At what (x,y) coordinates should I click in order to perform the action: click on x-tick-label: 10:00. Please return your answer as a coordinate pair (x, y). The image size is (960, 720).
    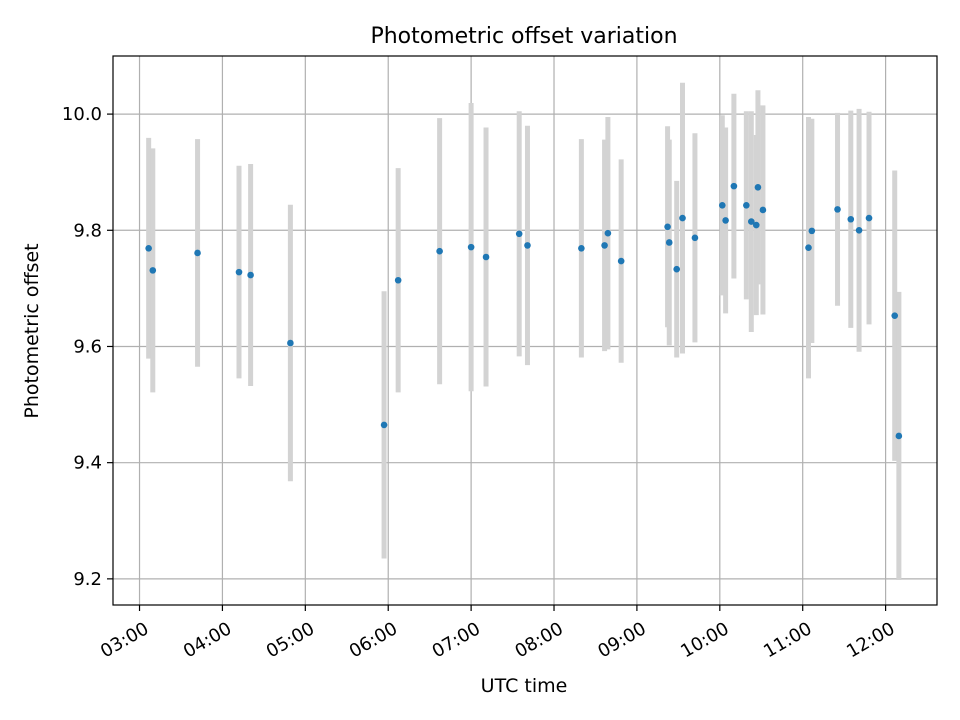
    Looking at the image, I should click on (704, 640).